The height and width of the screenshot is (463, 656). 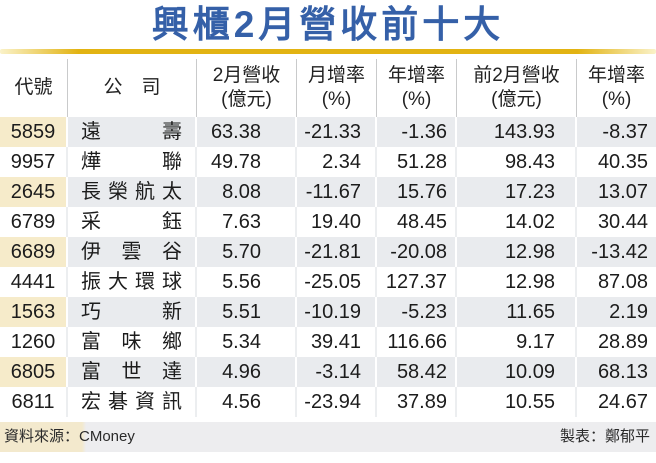 I want to click on header-line1: 年增率, so click(x=616, y=75).